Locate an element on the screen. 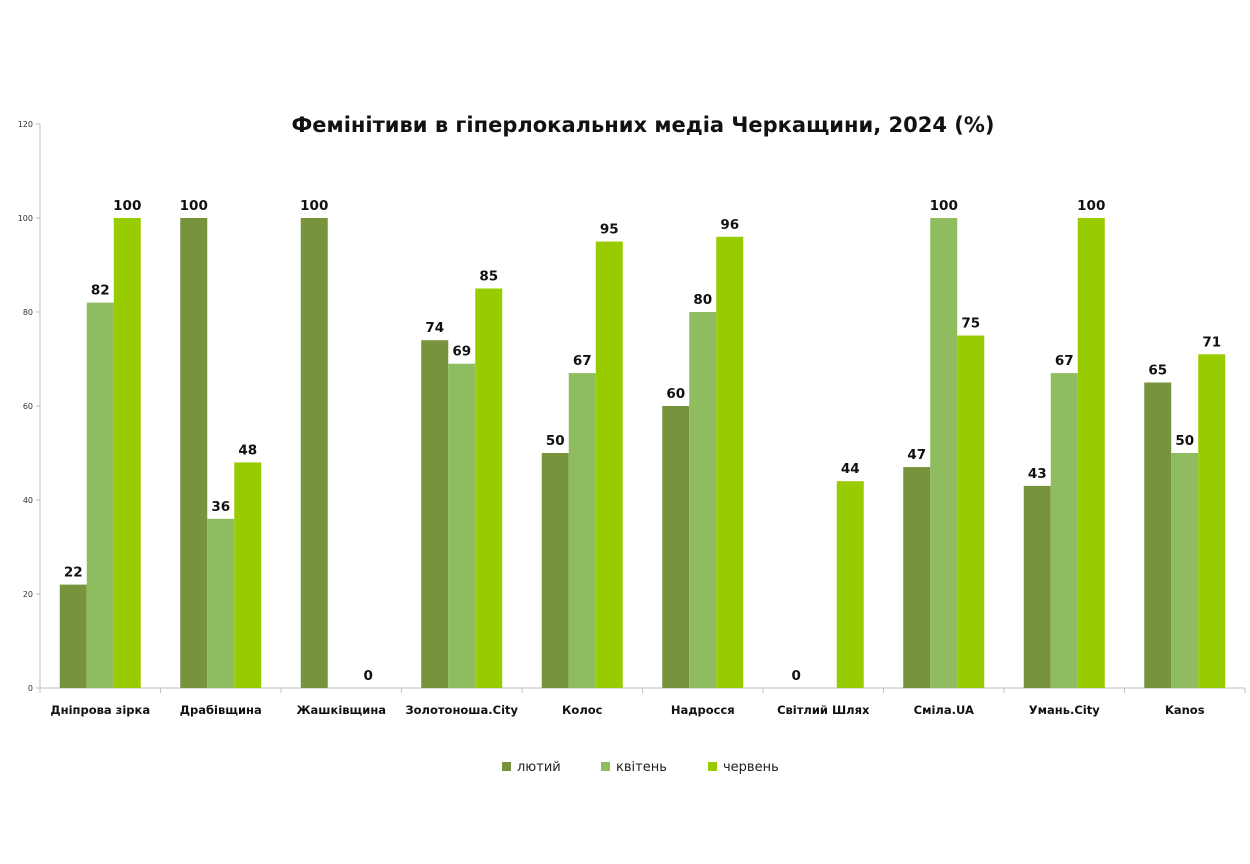  legend-label: червень is located at coordinates (751, 767).